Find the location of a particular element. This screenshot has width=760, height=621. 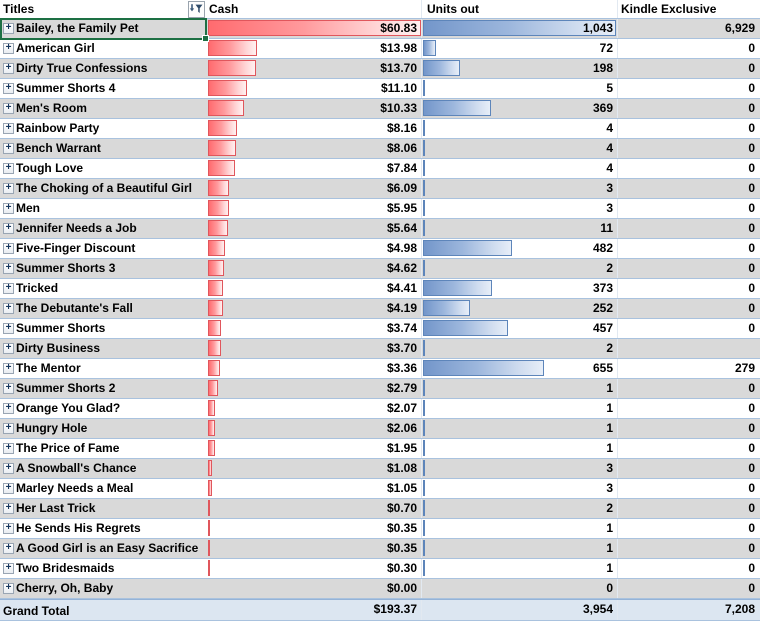

kindle-exclusive-cell is located at coordinates (689, 348).